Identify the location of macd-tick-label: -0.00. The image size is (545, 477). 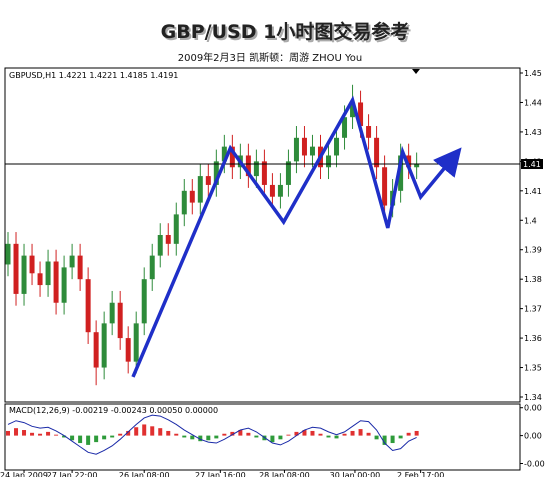
(534, 463).